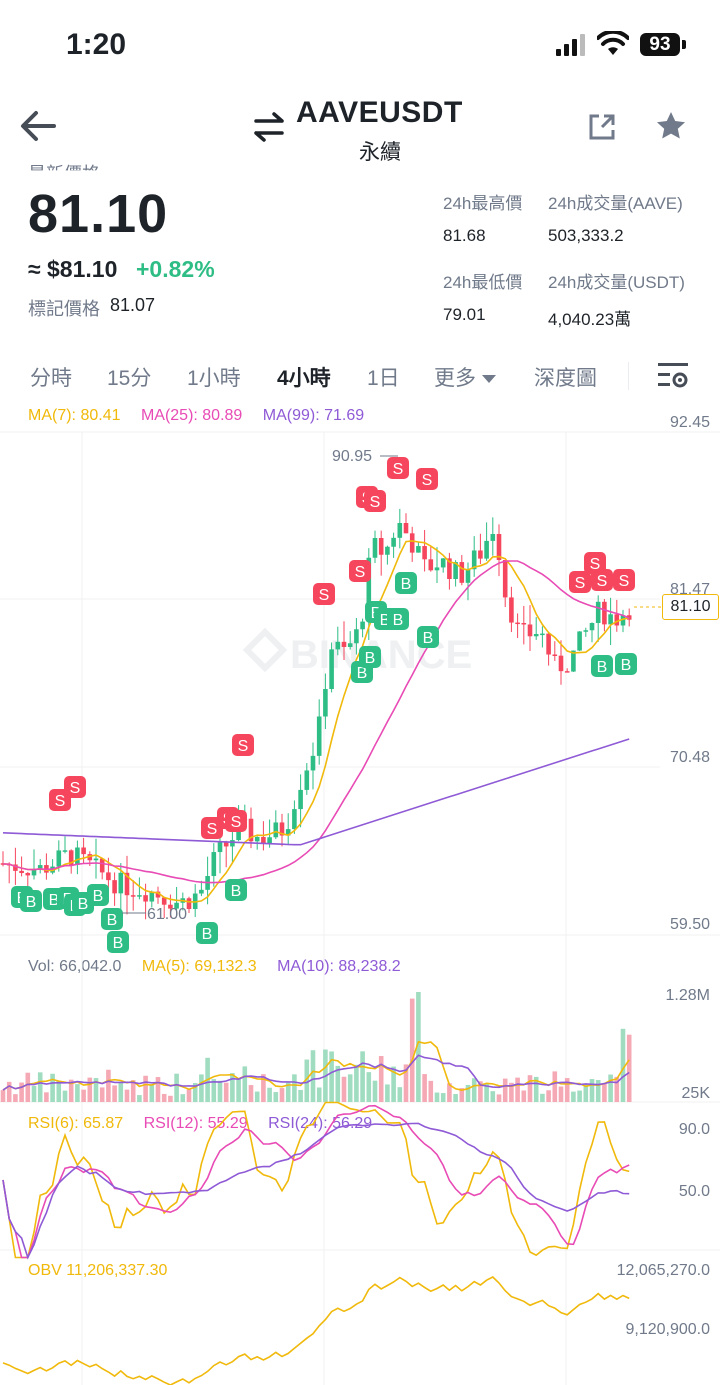 This screenshot has width=720, height=1385. What do you see at coordinates (195, 1123) in the screenshot?
I see `rsi12-label: RSI(12): 55.29` at bounding box center [195, 1123].